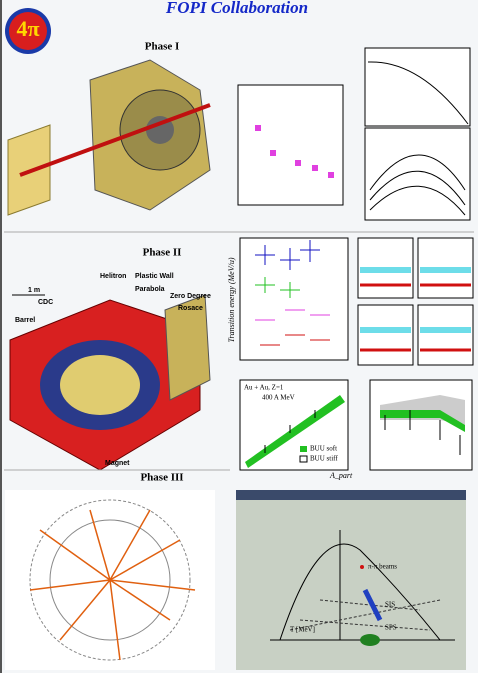  What do you see at coordinates (231, 299) in the screenshot?
I see `axis-label: Transition energy (MeV/u)` at bounding box center [231, 299].